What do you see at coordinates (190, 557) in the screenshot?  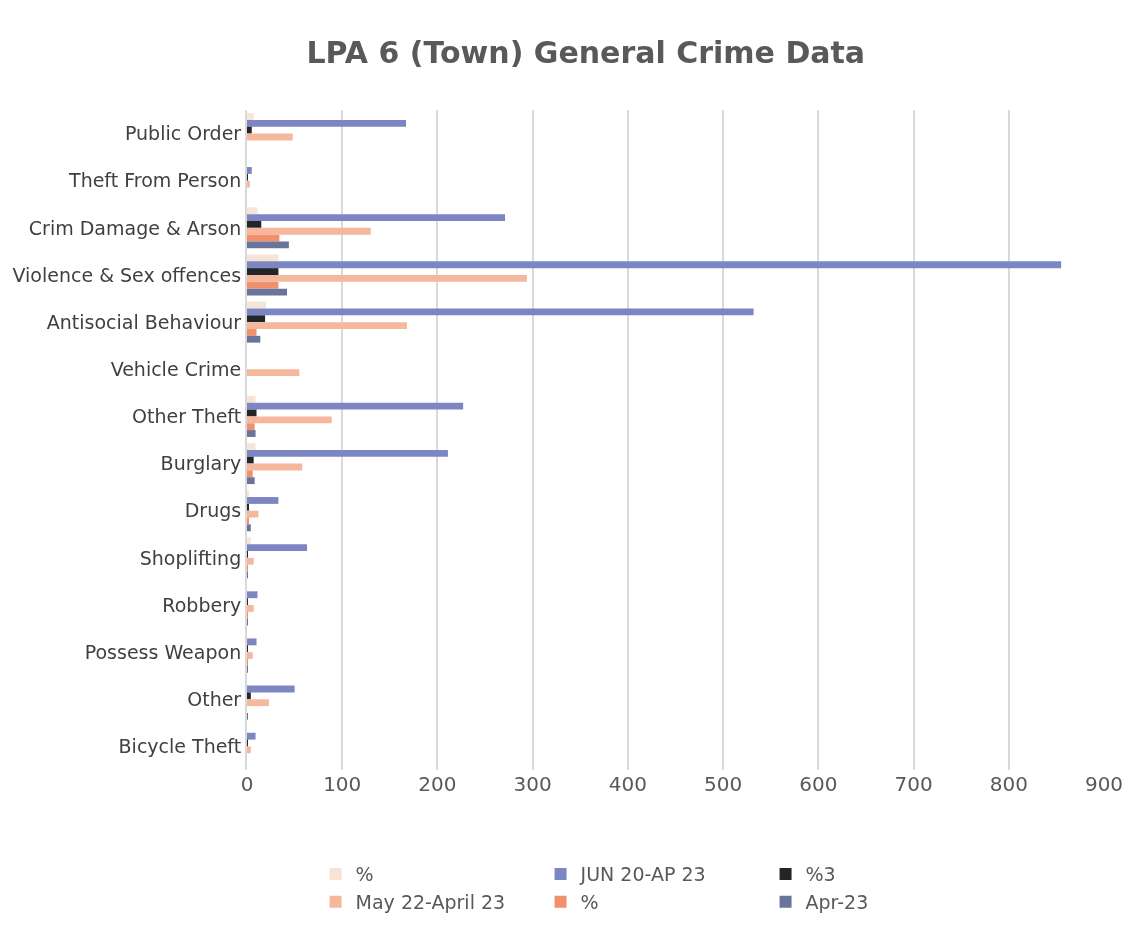 I see `y-tick-label: Shoplifting` at bounding box center [190, 557].